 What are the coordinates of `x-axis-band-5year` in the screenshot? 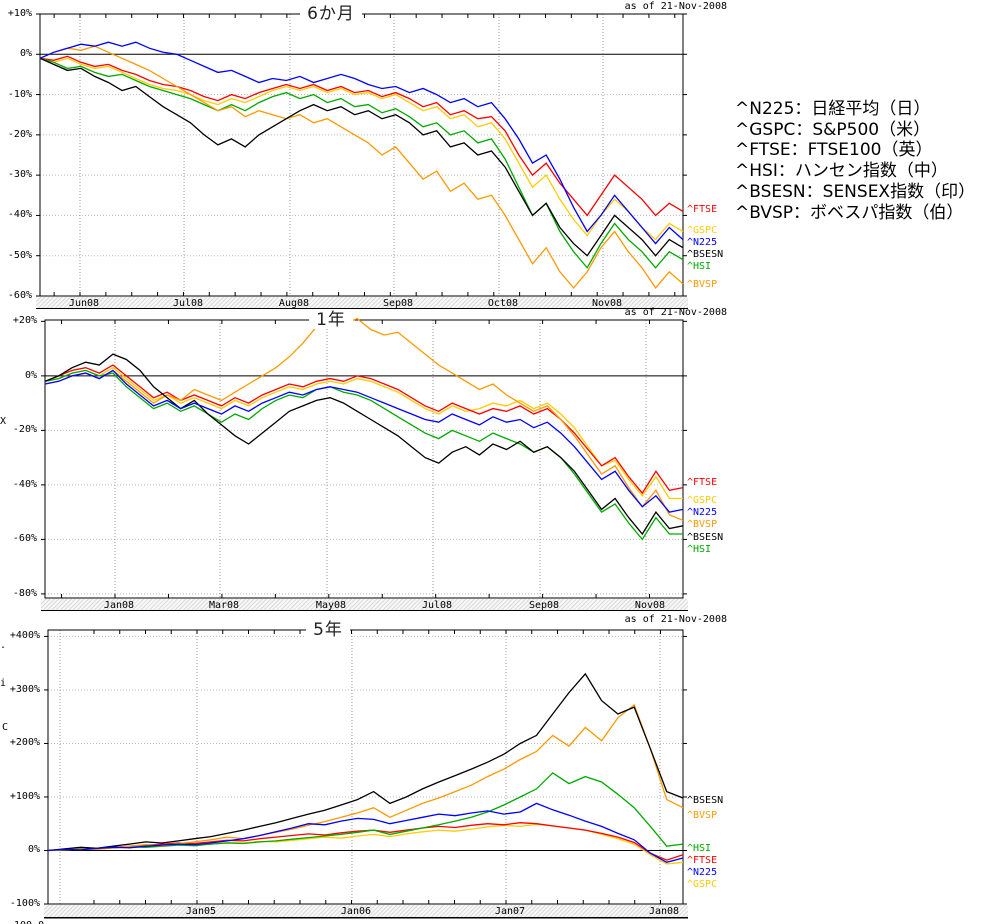 It's located at (366, 911).